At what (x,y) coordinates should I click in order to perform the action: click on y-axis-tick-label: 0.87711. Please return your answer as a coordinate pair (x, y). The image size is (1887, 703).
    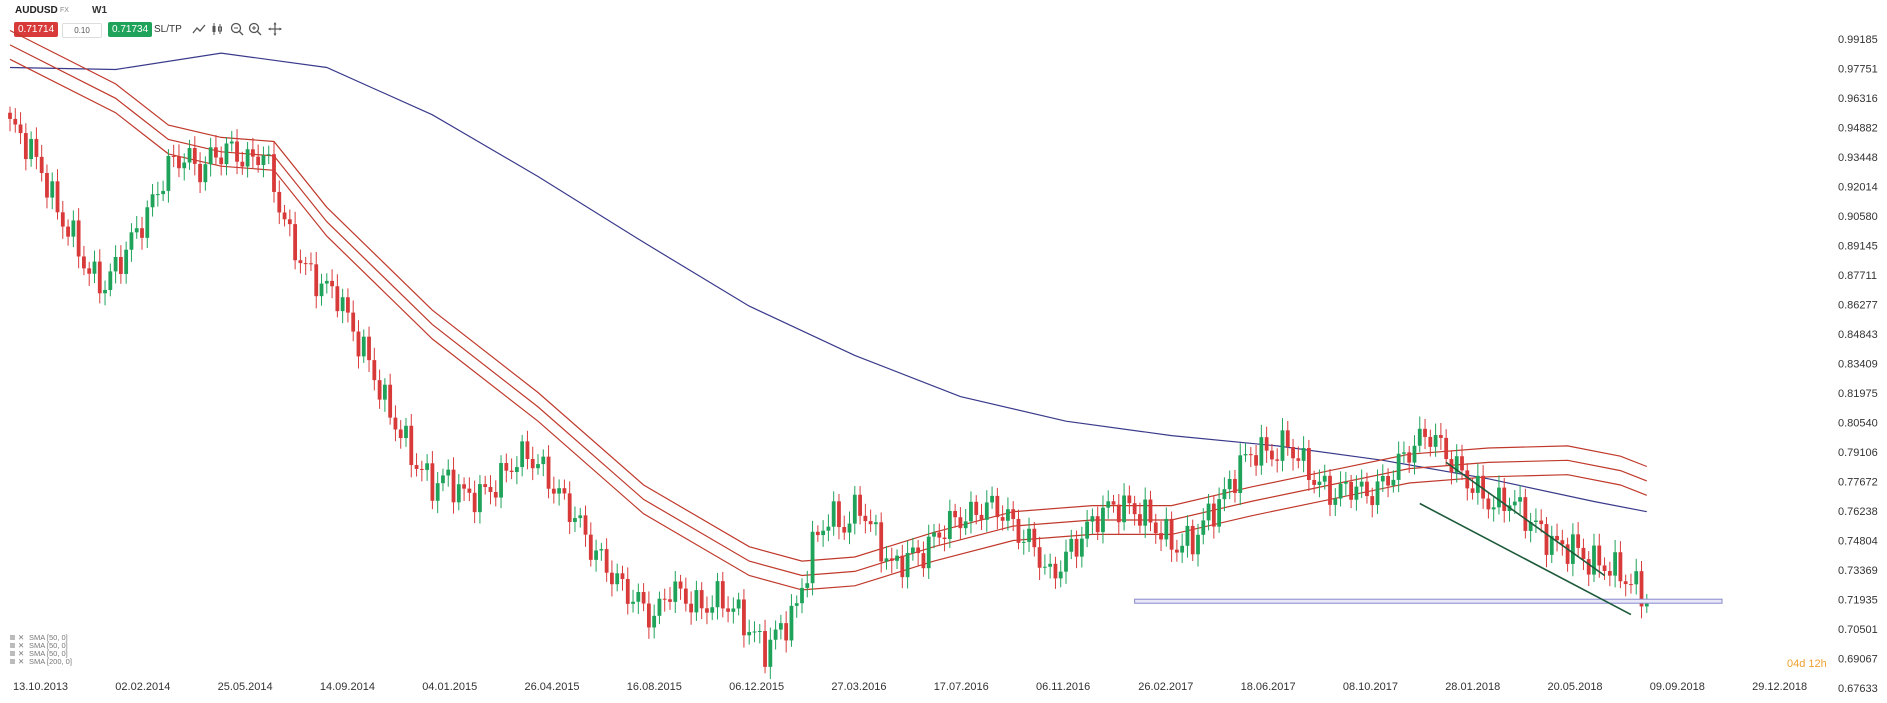
    Looking at the image, I should click on (1857, 276).